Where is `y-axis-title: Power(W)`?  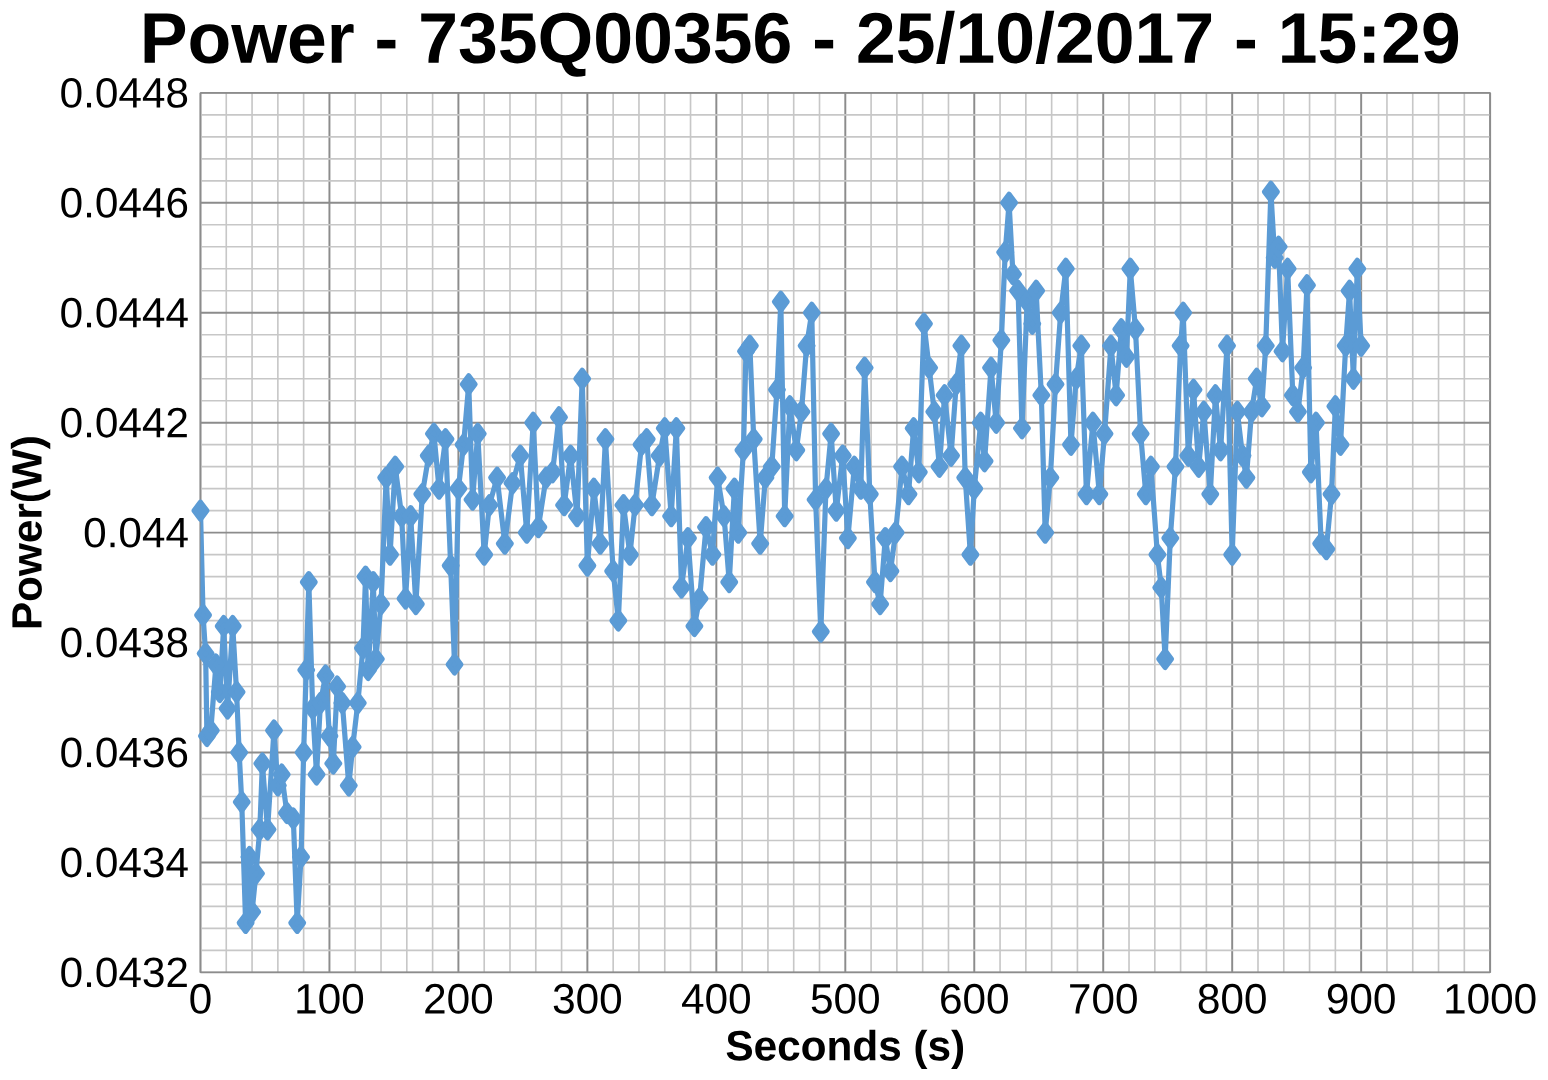
y-axis-title: Power(W) is located at coordinates (30, 532).